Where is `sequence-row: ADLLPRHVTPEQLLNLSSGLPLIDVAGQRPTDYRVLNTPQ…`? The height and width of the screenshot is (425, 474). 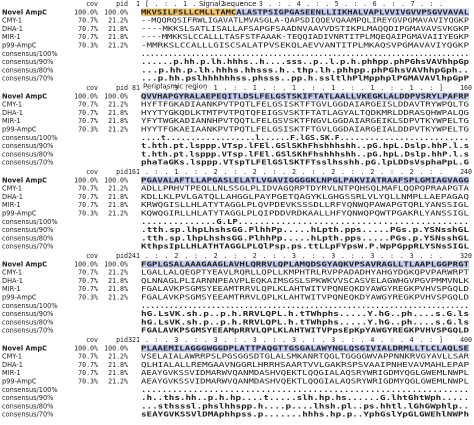 sequence-row: ADLLPRHVTPEQLLNLSSGLPLIDVAGQRPTDYRVLNTPQ… is located at coordinates (305, 189).